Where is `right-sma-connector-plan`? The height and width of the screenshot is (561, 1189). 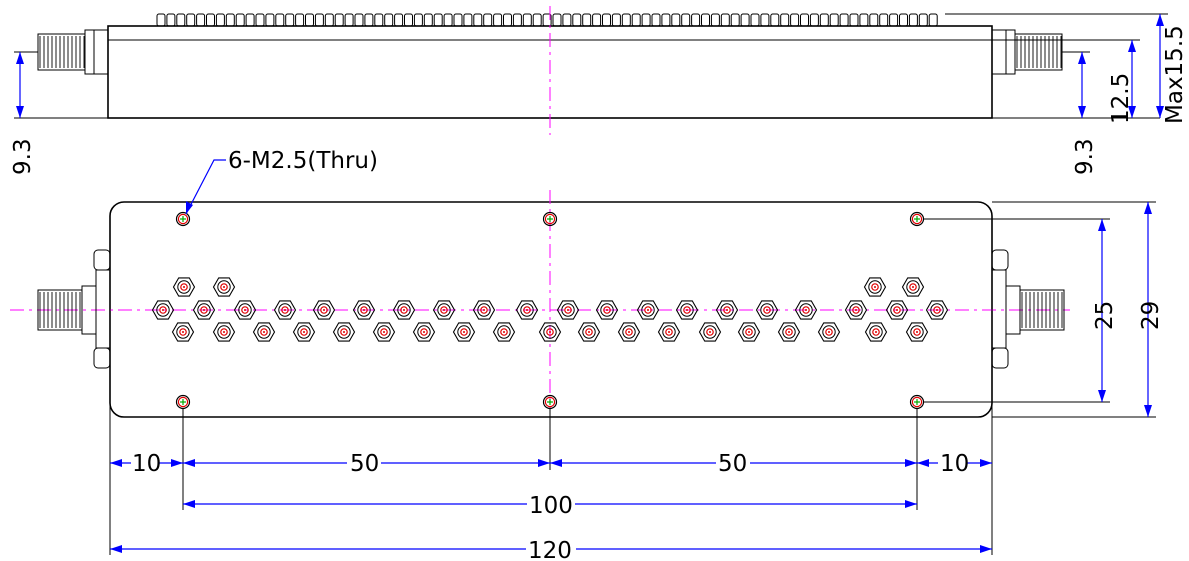 right-sma-connector-plan is located at coordinates (1028, 309).